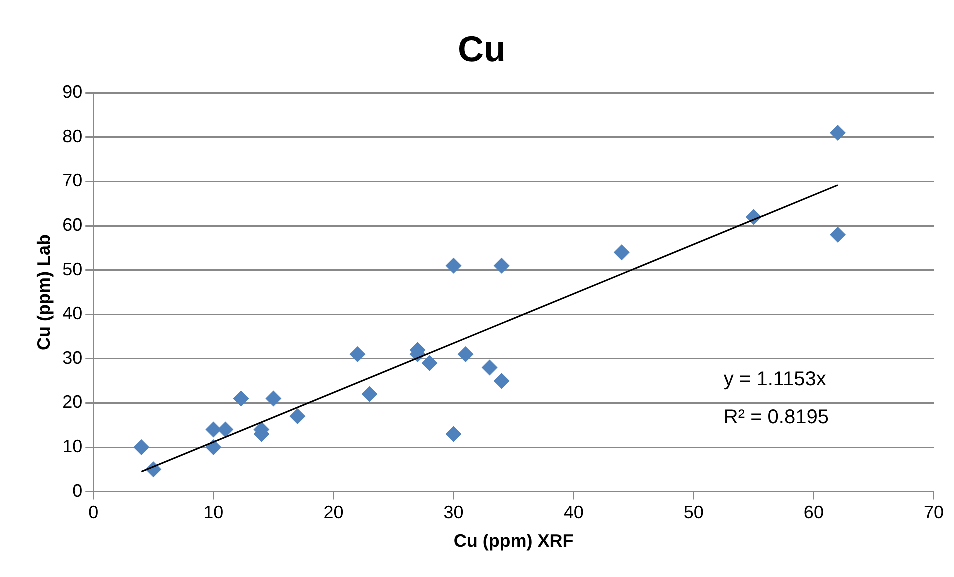 The image size is (954, 577). What do you see at coordinates (72, 225) in the screenshot?
I see `y-tick-label: 60` at bounding box center [72, 225].